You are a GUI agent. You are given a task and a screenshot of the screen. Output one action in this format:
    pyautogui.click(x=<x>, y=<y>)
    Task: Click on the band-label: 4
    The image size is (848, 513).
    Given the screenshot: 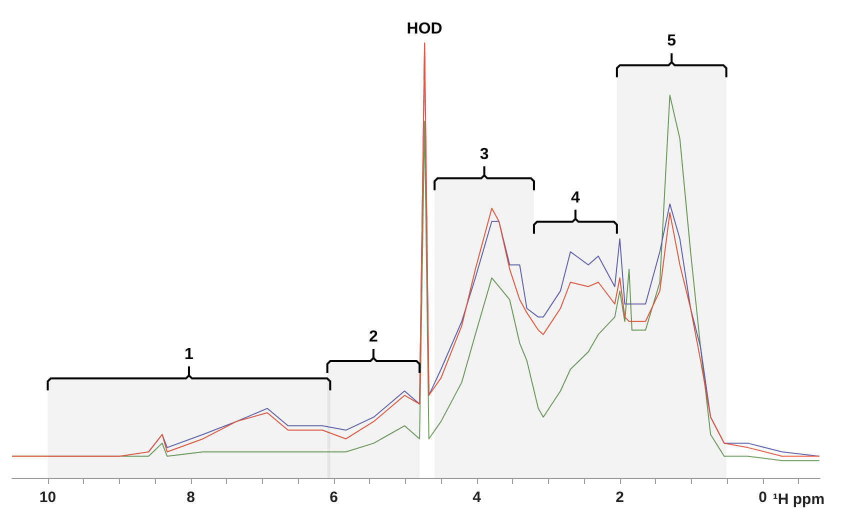 What is the action you would take?
    pyautogui.click(x=575, y=197)
    